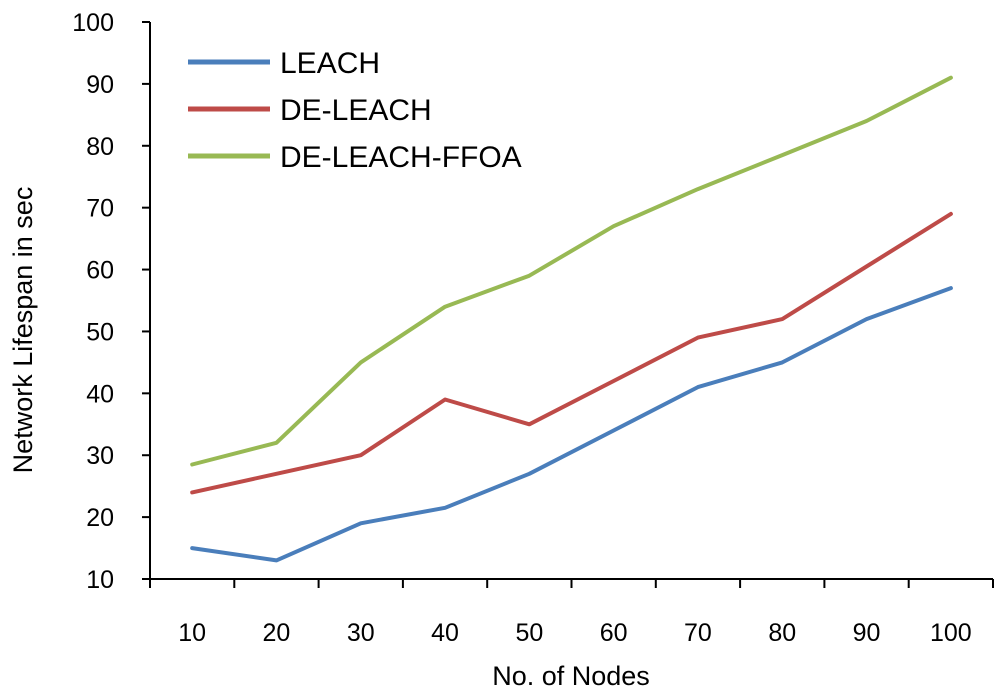 The image size is (1000, 698). I want to click on y-axis-title: Network Lifespan in sec, so click(23, 330).